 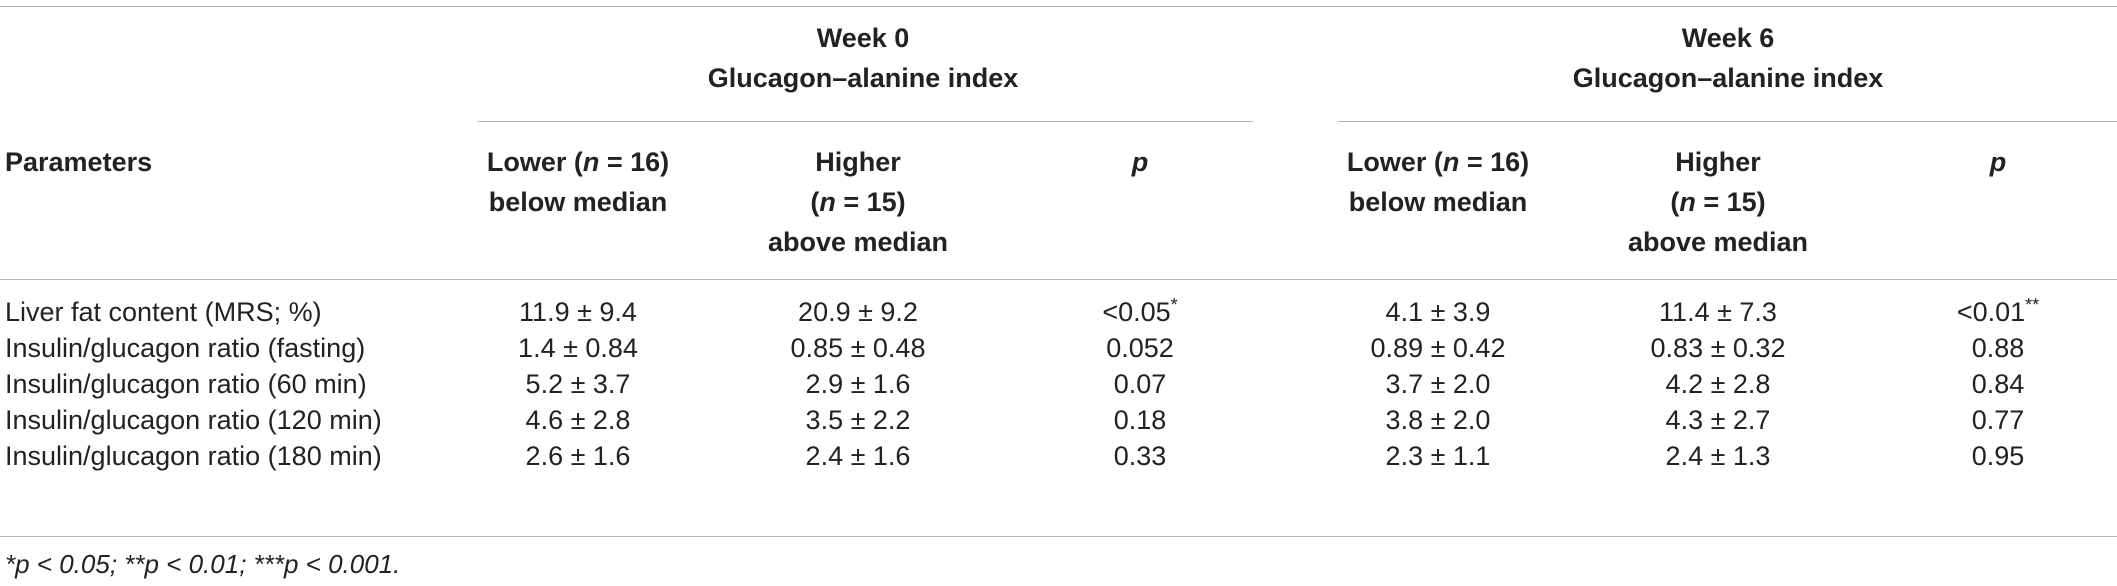 What do you see at coordinates (1728, 38) in the screenshot?
I see `week6-title: Week 6` at bounding box center [1728, 38].